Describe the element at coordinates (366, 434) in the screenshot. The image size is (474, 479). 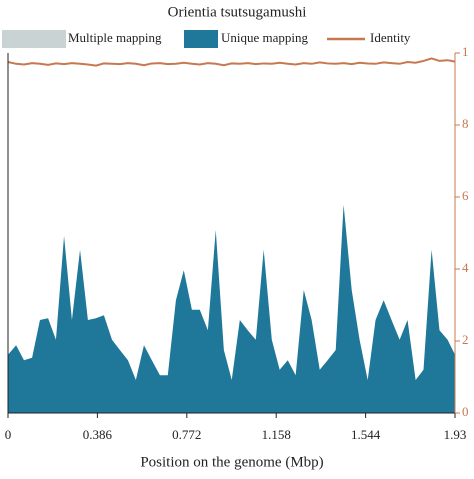
I see `x-tick-label: 1.544` at that location.